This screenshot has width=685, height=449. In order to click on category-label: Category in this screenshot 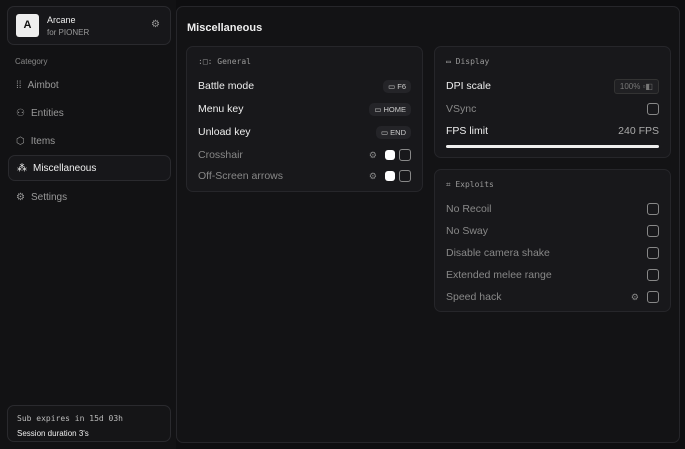, I will do `click(31, 61)`.